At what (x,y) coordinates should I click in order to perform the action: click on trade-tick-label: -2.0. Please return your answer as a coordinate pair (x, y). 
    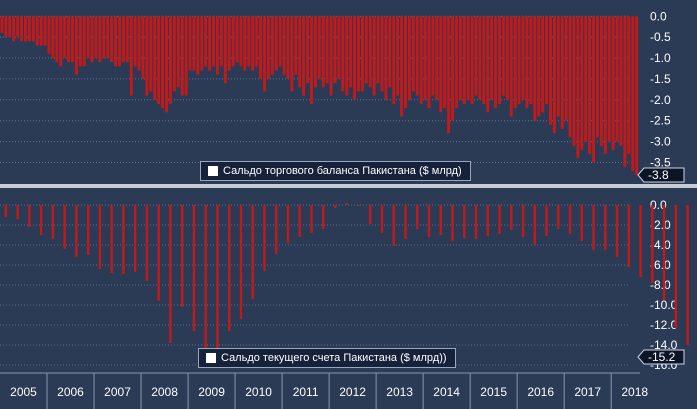
    Looking at the image, I should click on (660, 100).